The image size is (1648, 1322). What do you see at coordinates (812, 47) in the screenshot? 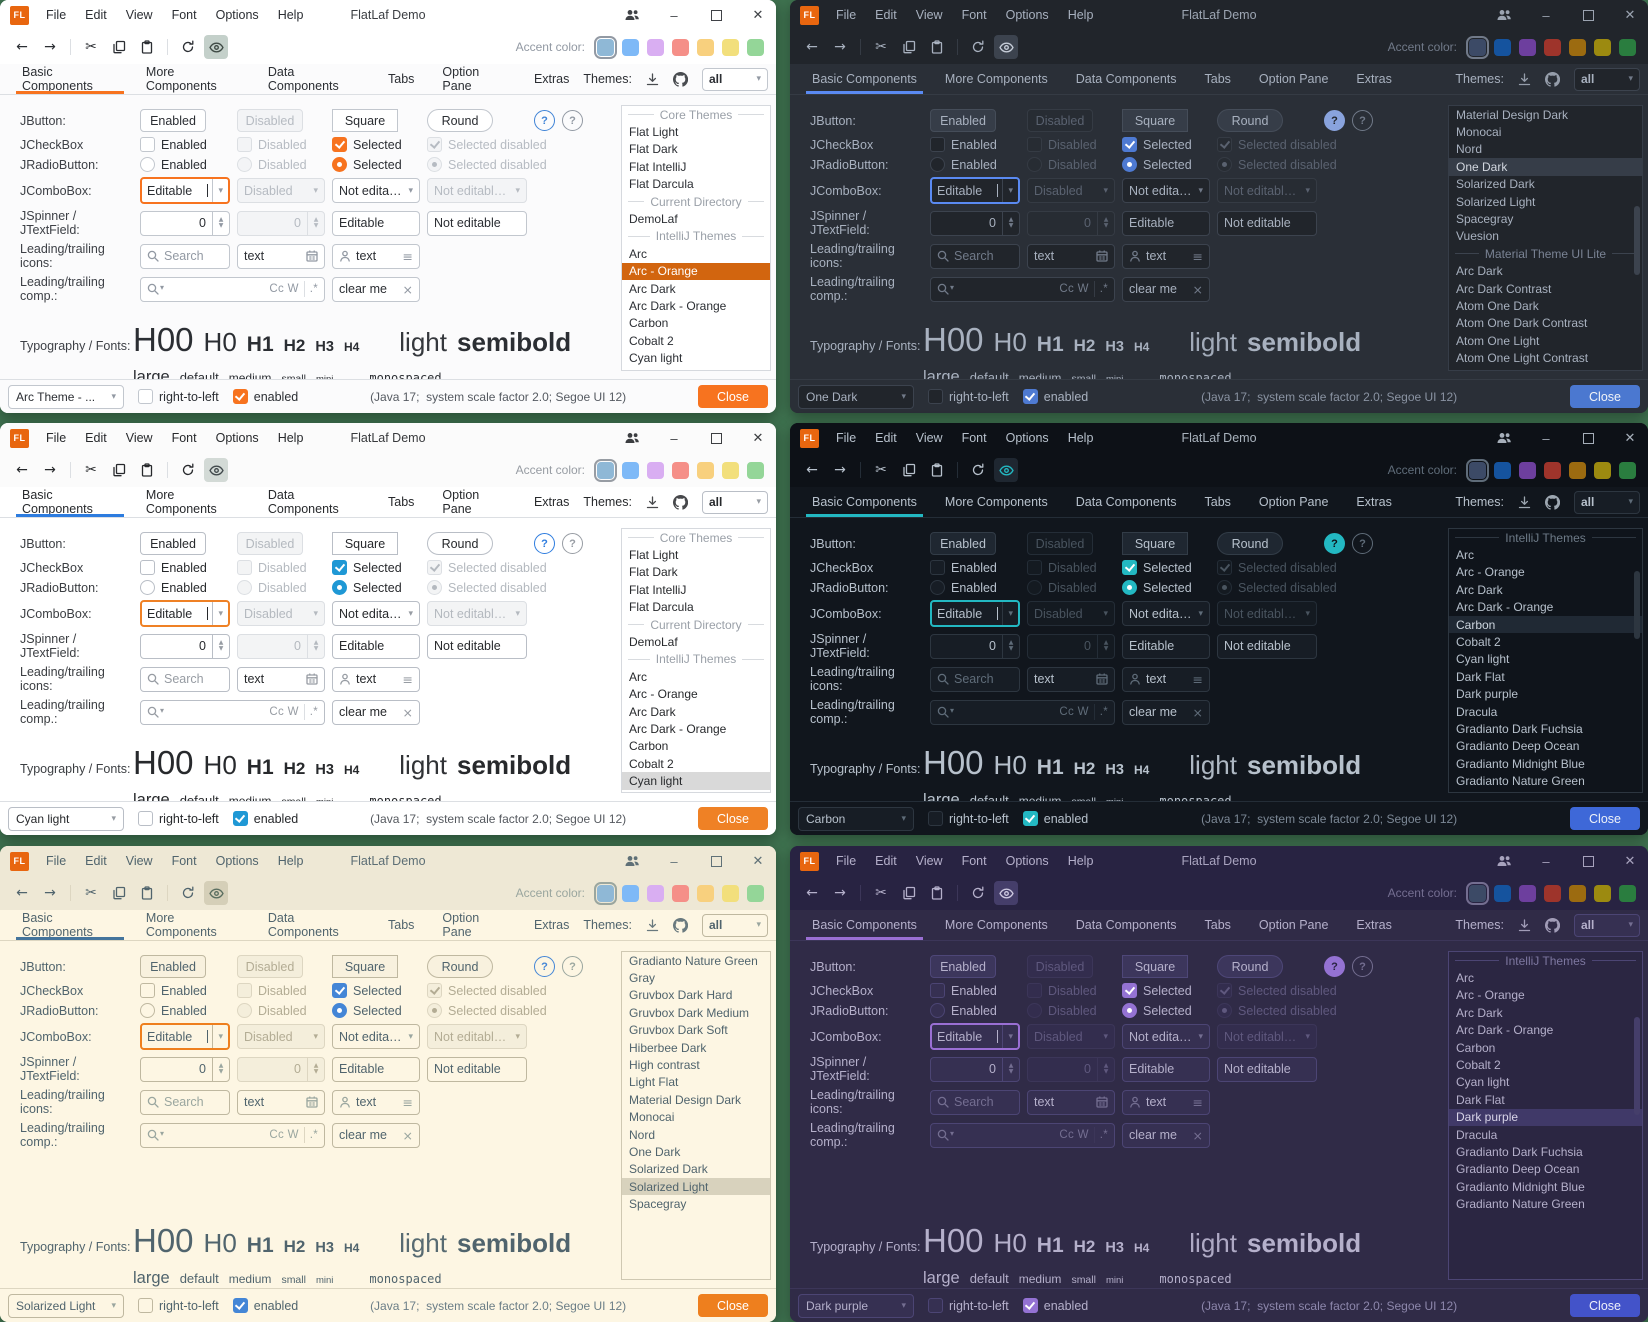
I see `back-button: ←` at bounding box center [812, 47].